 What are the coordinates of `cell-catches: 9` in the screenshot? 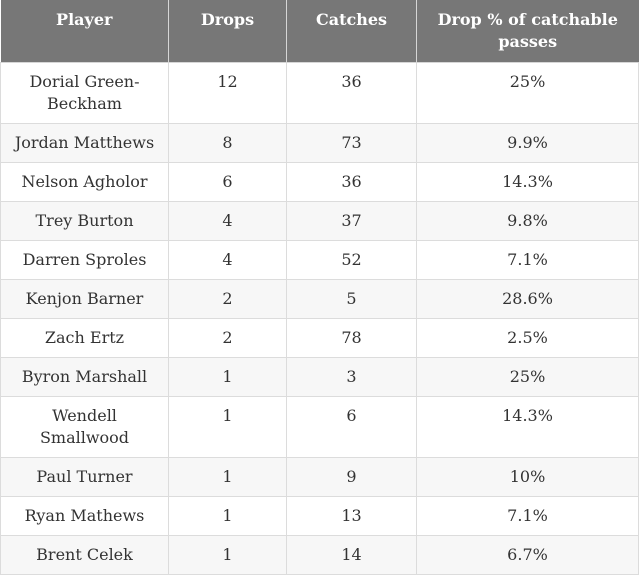 It's located at (351, 477).